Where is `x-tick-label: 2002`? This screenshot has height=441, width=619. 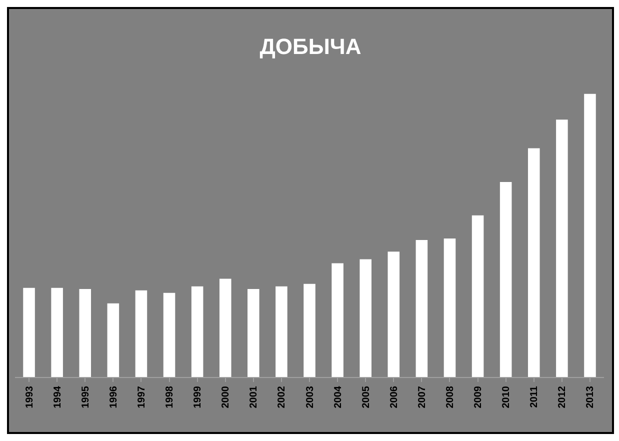
x-tick-label: 2002 is located at coordinates (282, 397).